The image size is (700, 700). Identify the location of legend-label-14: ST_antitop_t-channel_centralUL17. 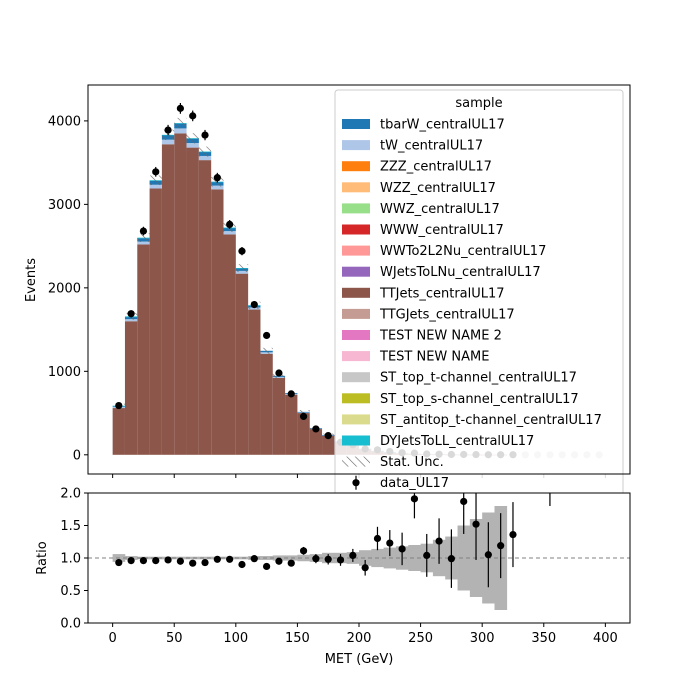
(491, 420).